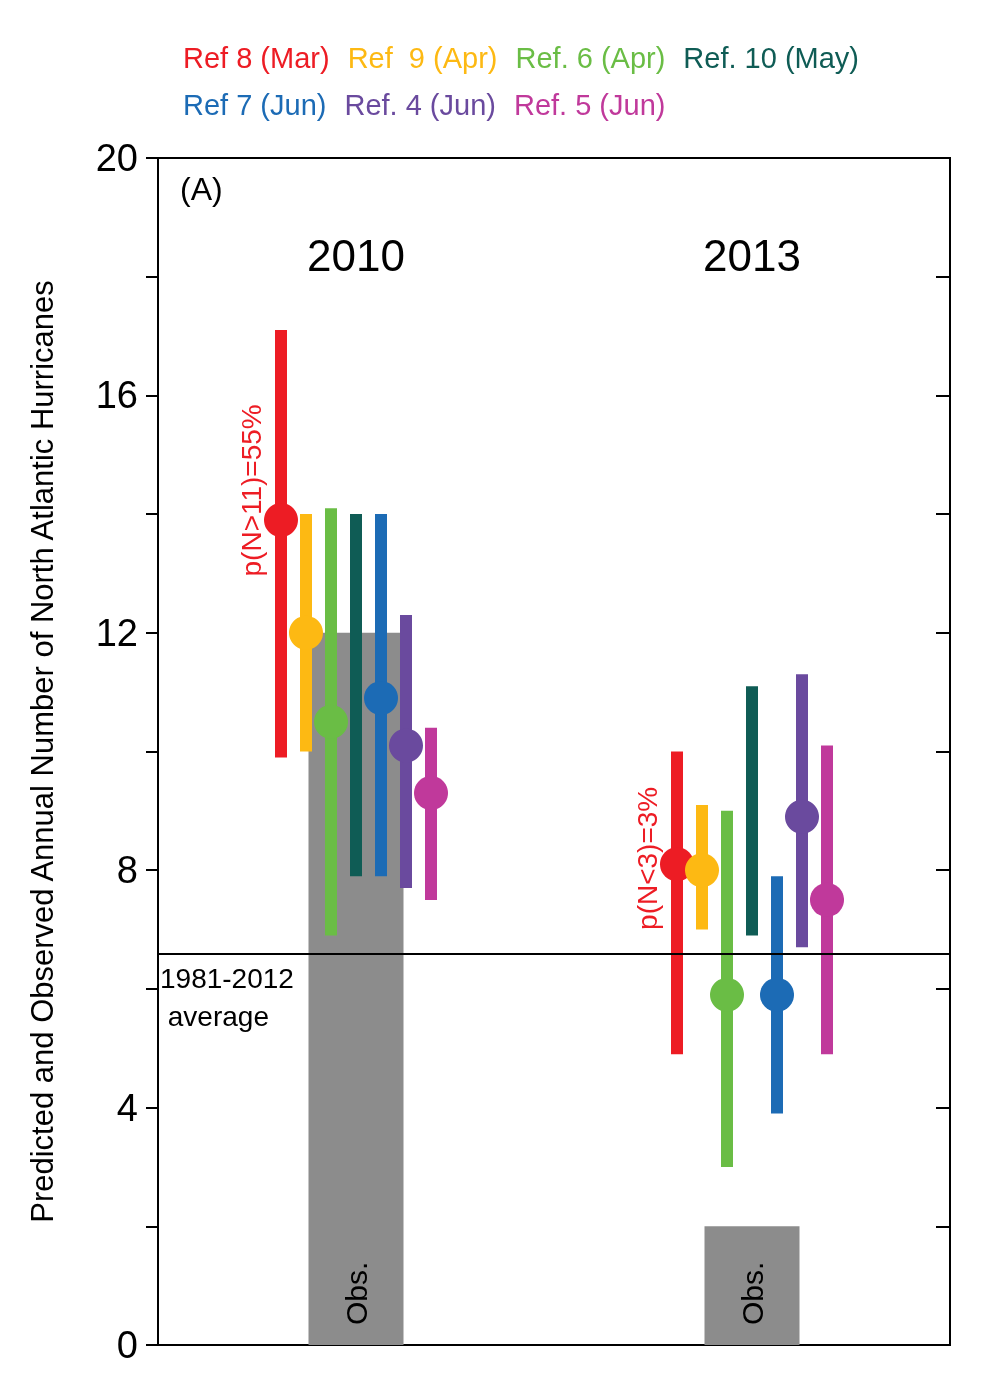  I want to click on text: Ref 8 (Mar), so click(256, 57).